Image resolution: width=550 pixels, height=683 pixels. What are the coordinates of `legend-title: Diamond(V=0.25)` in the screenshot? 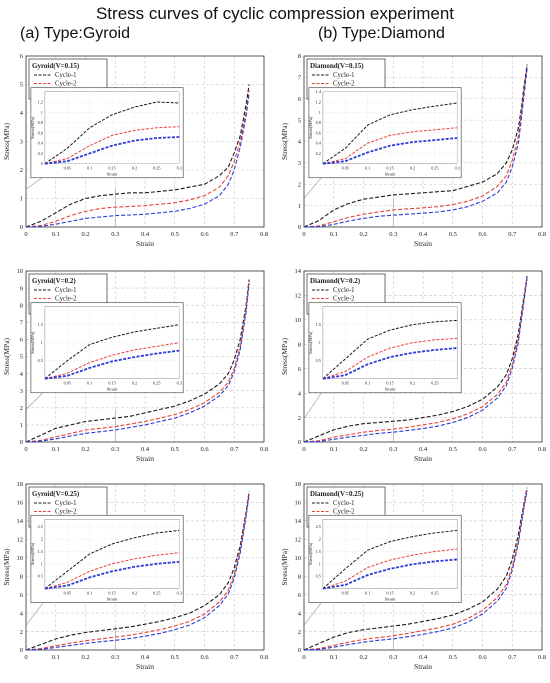 It's located at (337, 494).